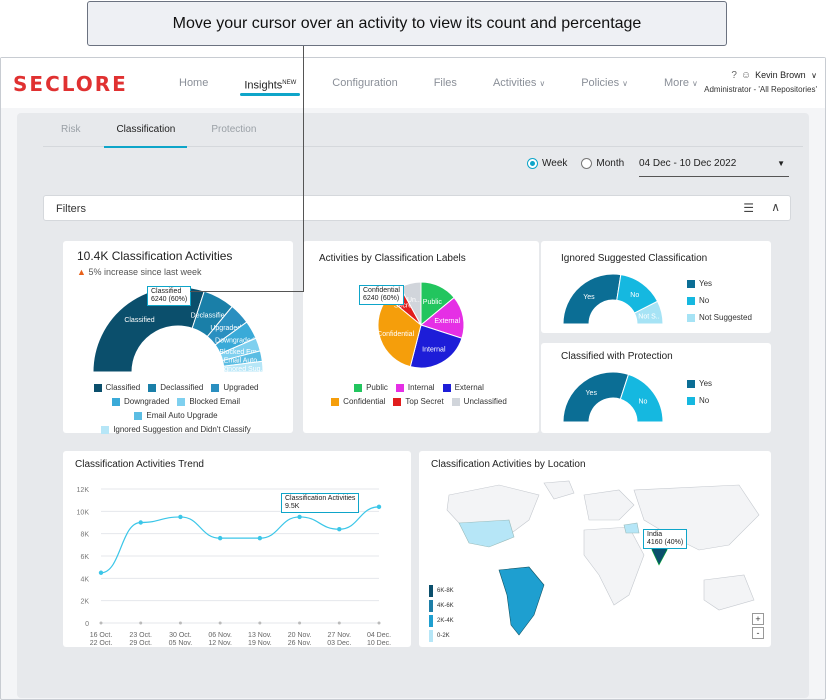 This screenshot has height=700, width=826. Describe the element at coordinates (145, 130) in the screenshot. I see `tab-classification: Classification` at that location.